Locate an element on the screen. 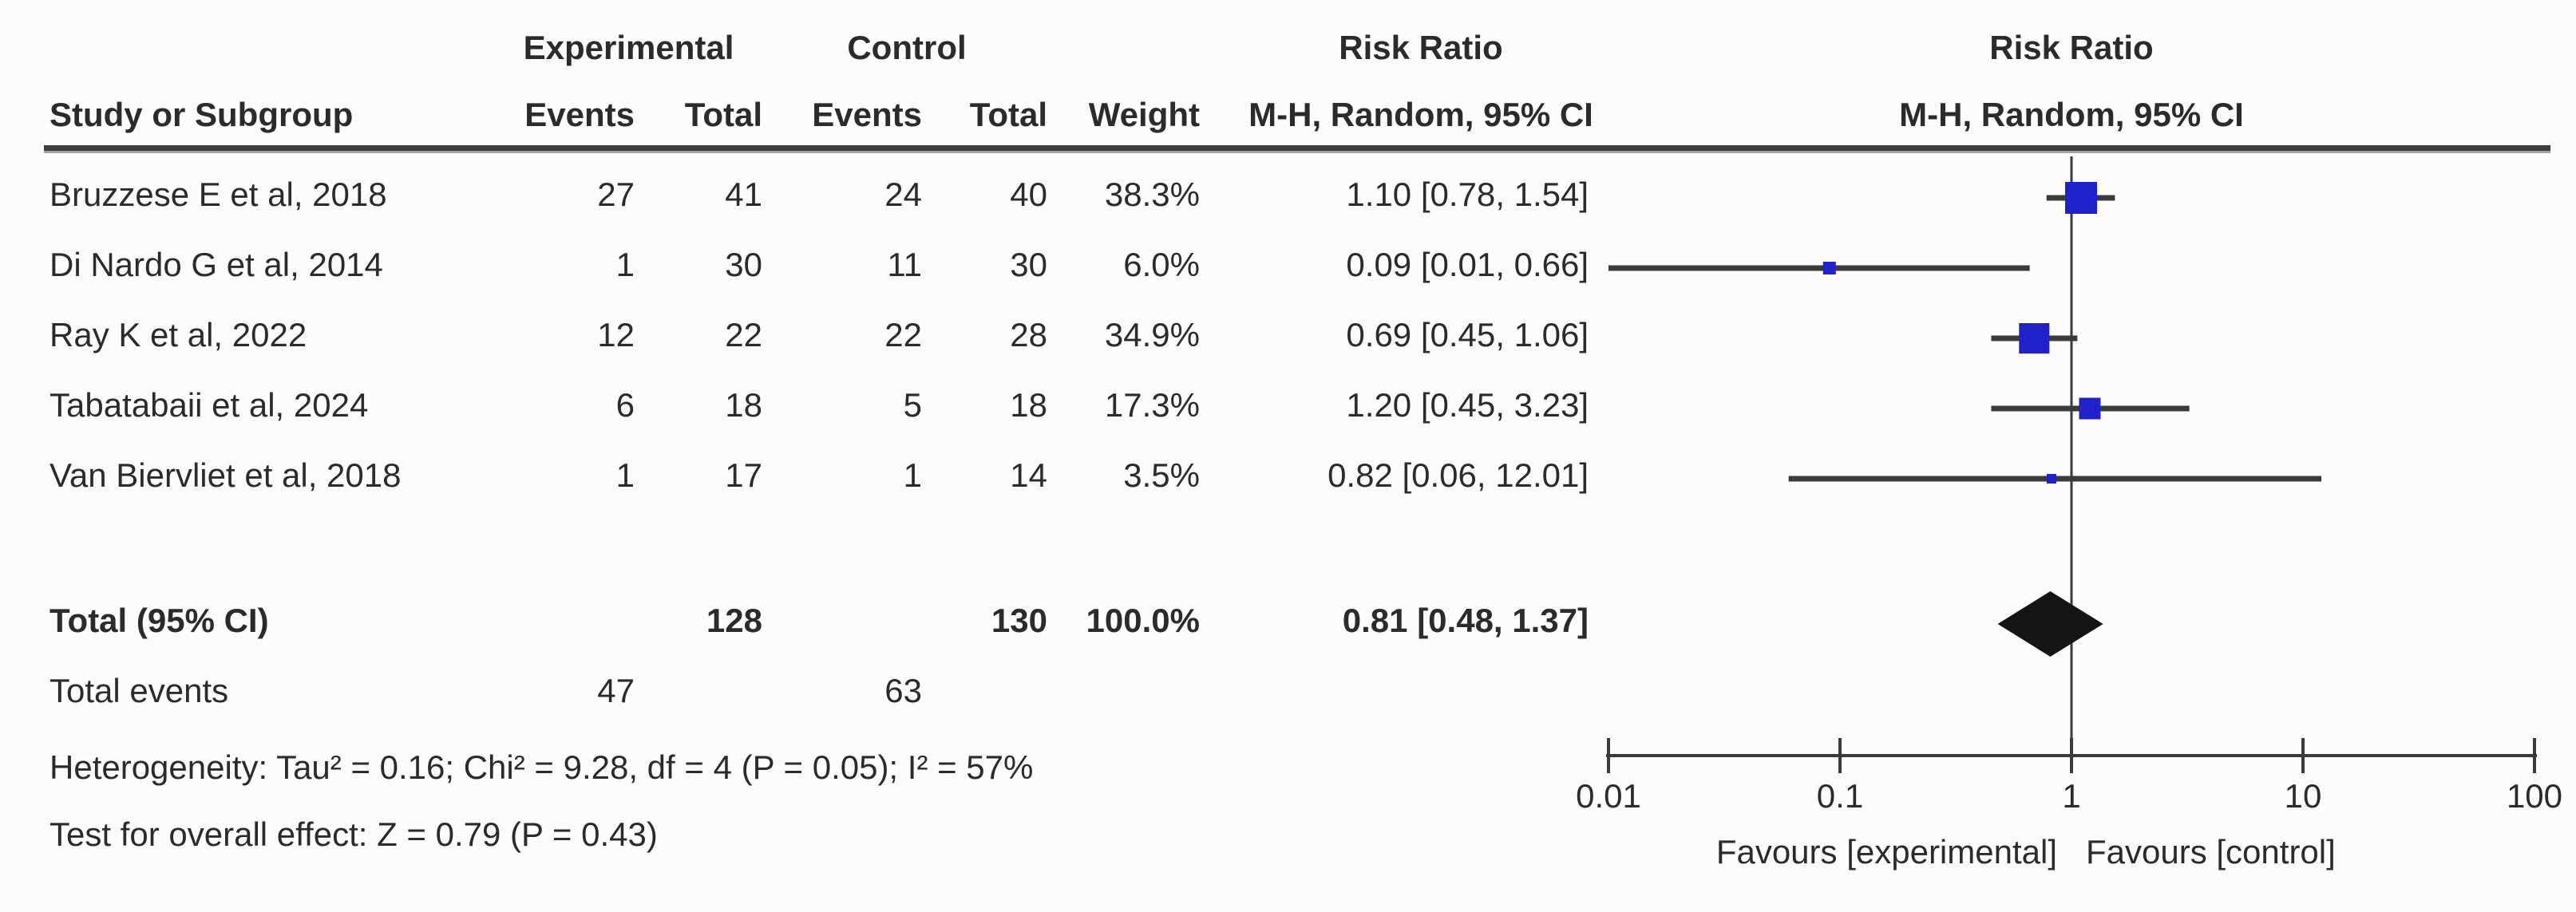  header-exp-events: Events is located at coordinates (580, 114).